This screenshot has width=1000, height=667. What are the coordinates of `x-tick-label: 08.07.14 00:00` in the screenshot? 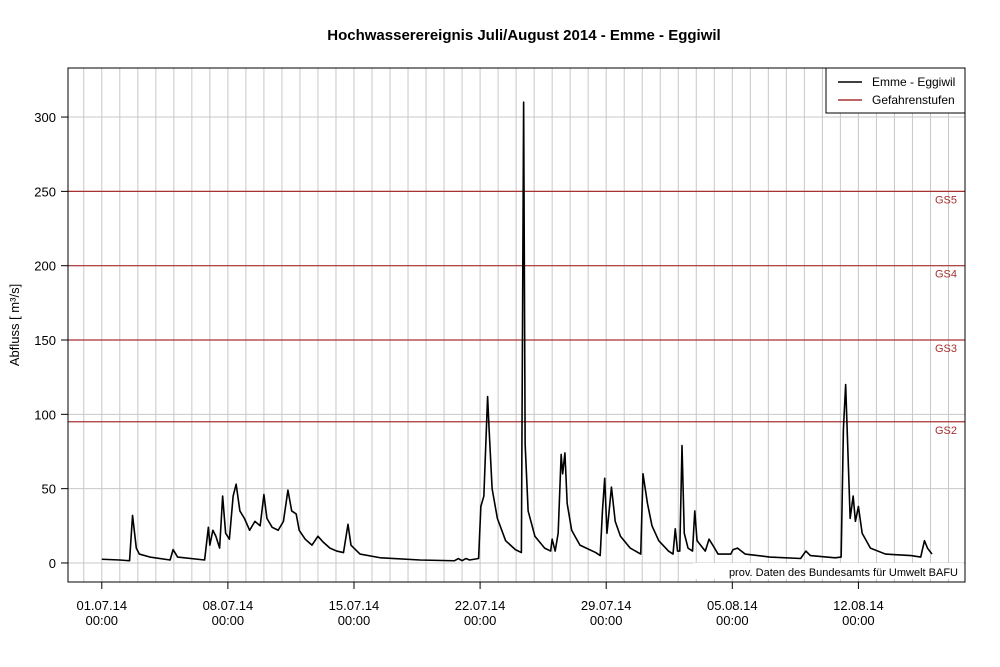 It's located at (228, 613).